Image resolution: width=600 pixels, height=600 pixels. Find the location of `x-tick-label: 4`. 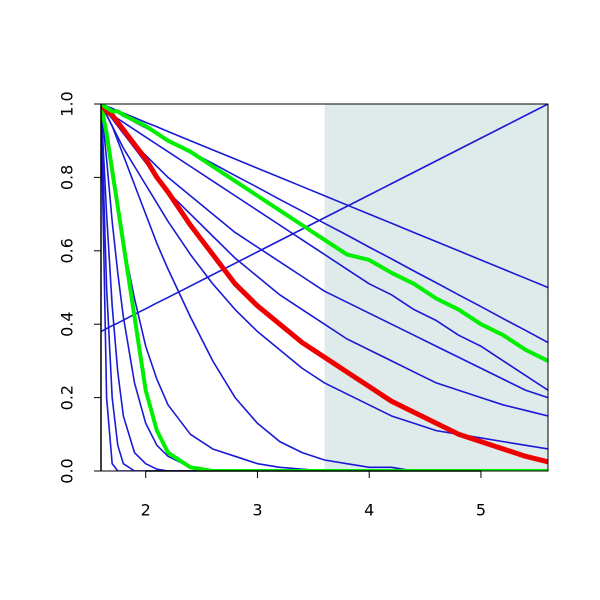

x-tick-label: 4 is located at coordinates (369, 510).